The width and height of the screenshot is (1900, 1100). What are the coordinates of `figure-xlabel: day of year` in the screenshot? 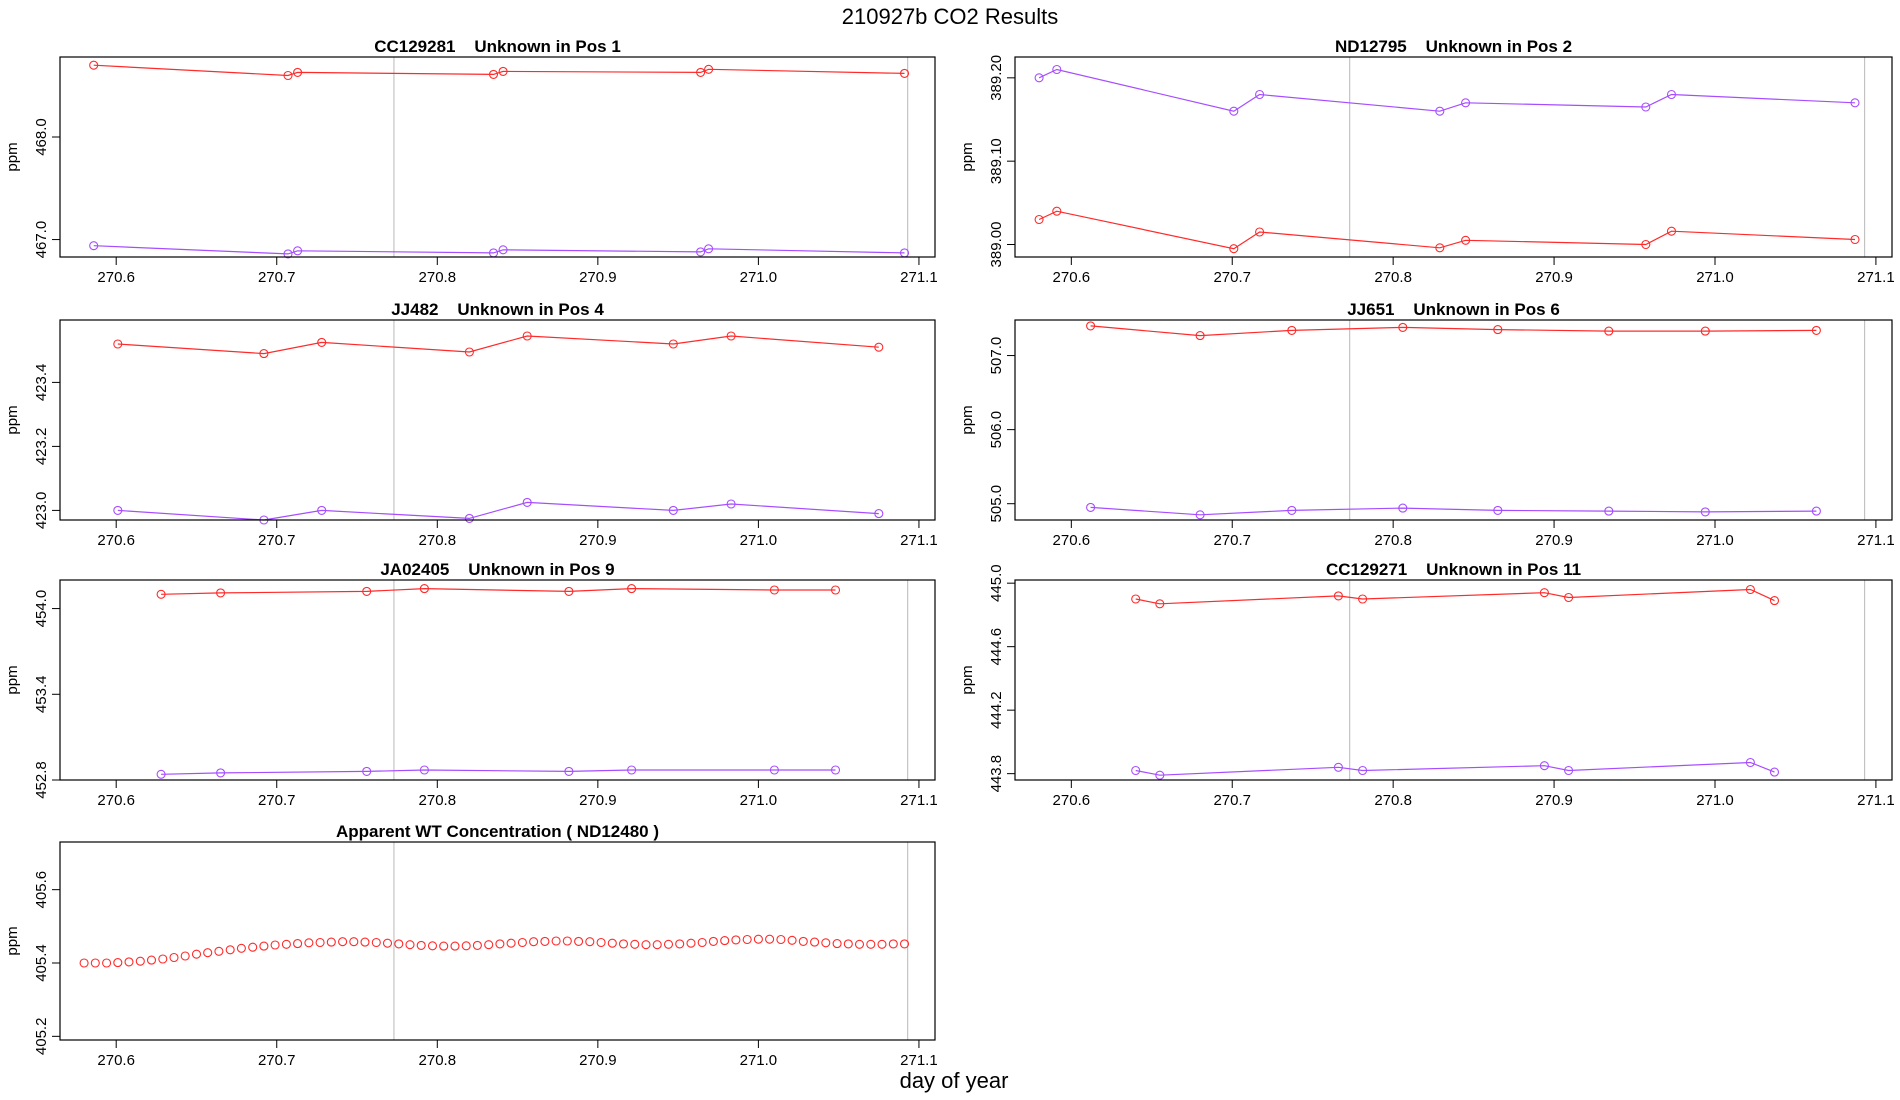 It's located at (954, 1080).